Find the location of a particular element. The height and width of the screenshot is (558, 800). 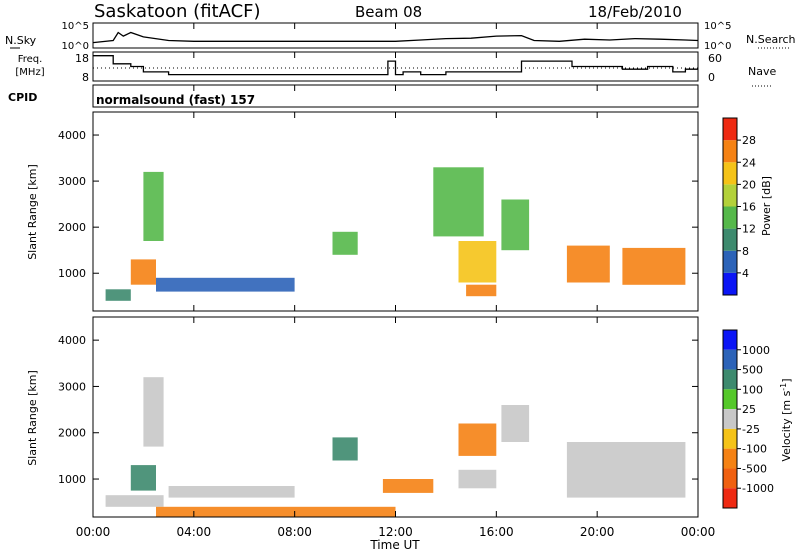

velocity-cbar-label-0: 1000 is located at coordinates (756, 350).